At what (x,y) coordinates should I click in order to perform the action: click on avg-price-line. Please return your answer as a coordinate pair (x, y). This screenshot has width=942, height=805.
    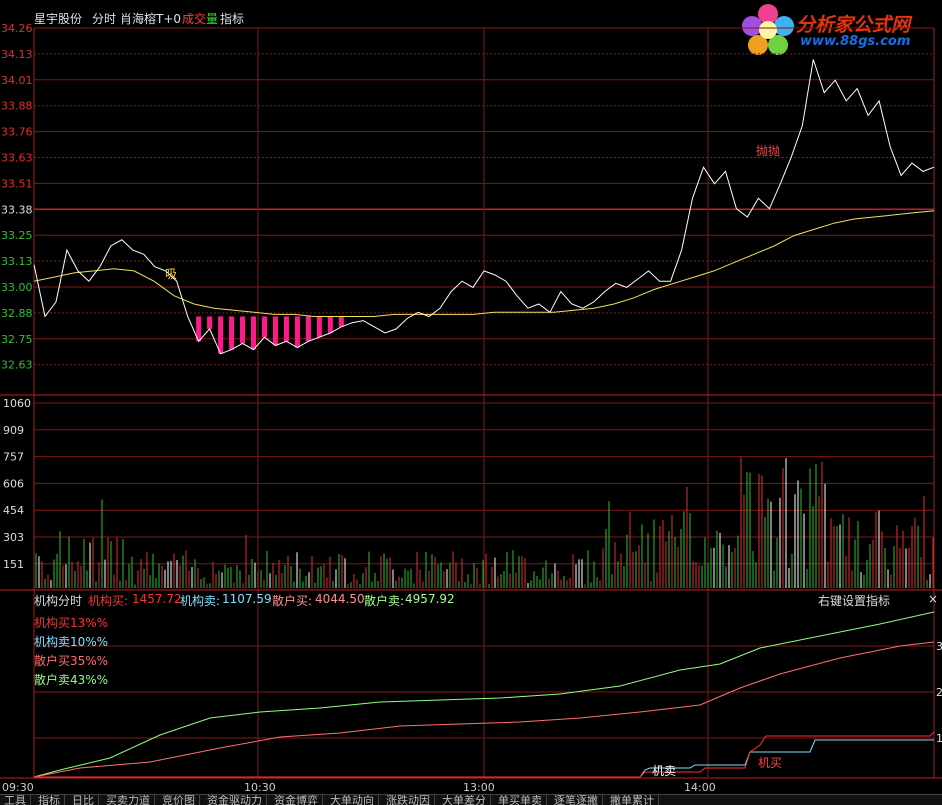
    Looking at the image, I should click on (484, 263).